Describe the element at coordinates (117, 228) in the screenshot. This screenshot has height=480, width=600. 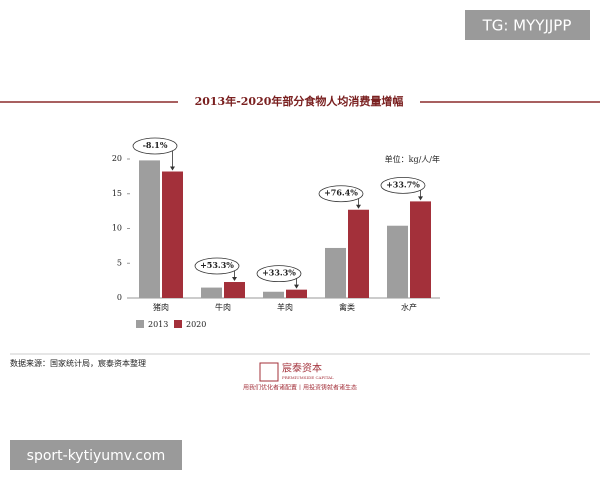
I see `y-tick-label: 10` at that location.